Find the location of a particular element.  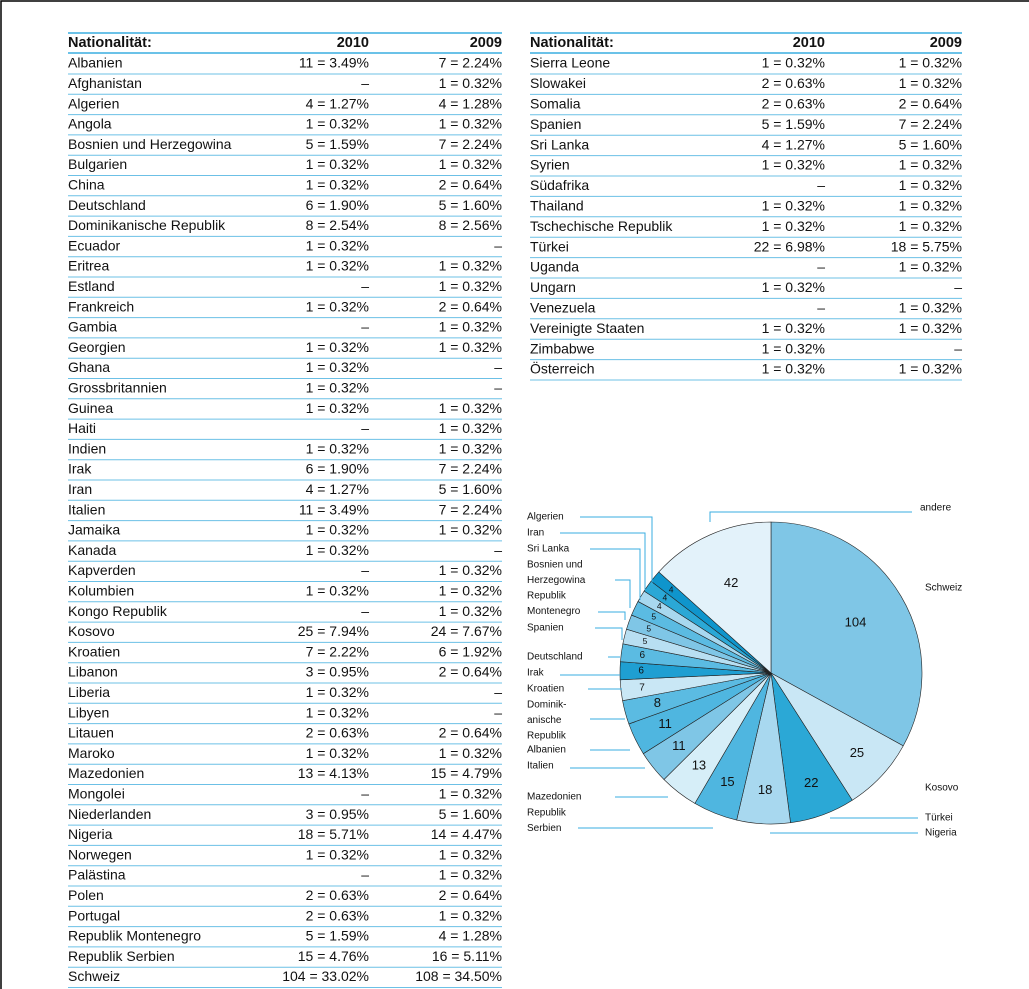

name-cell: Kolumbien is located at coordinates (101, 591).